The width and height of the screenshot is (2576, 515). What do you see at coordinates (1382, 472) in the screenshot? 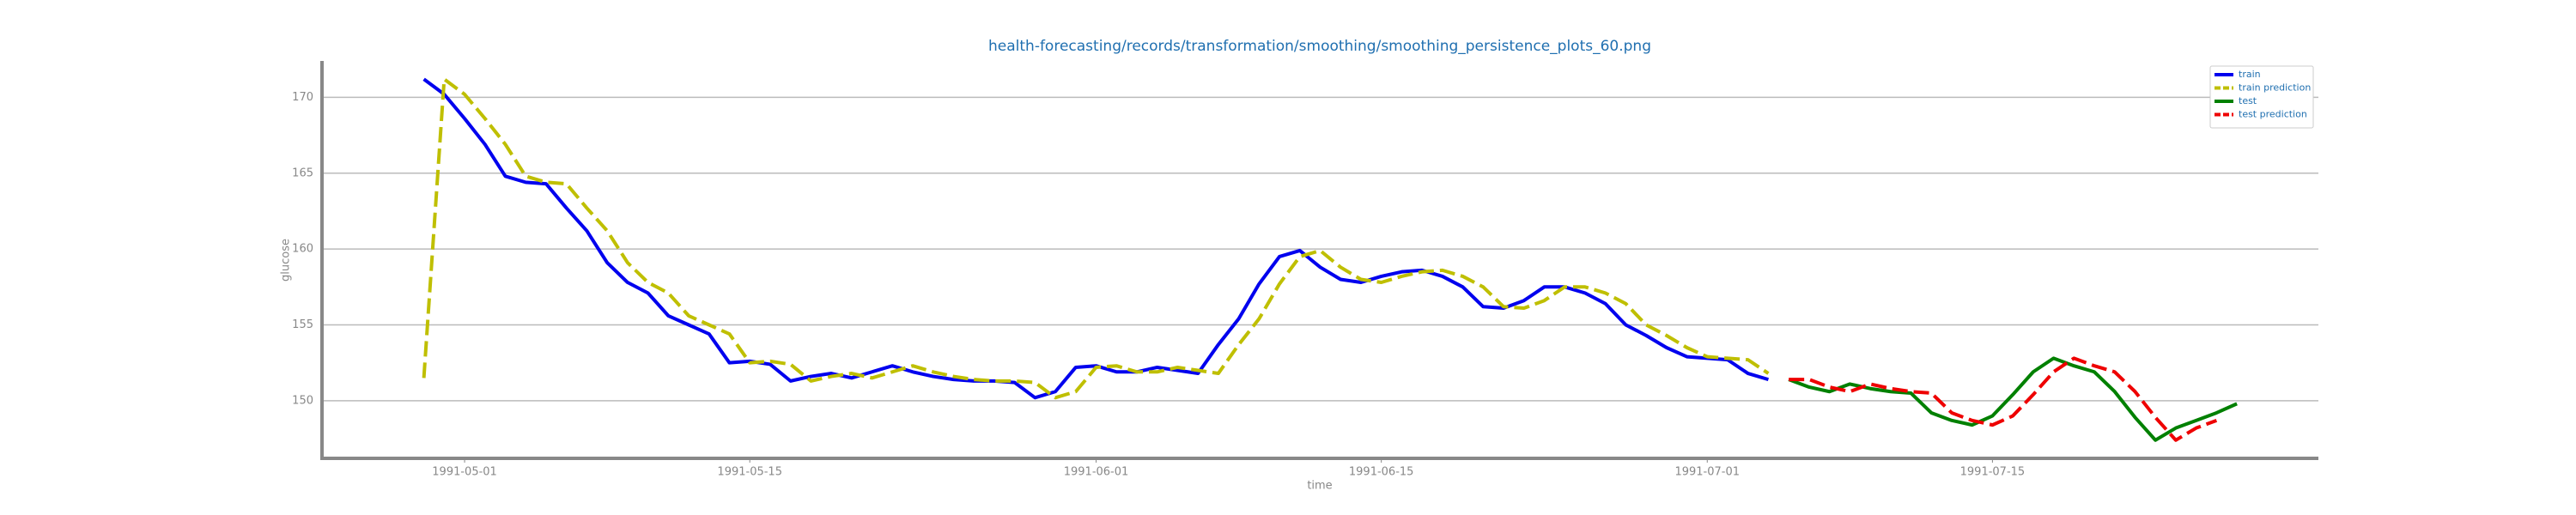
I see `x-tick-label: 1991-06-15` at bounding box center [1382, 472].